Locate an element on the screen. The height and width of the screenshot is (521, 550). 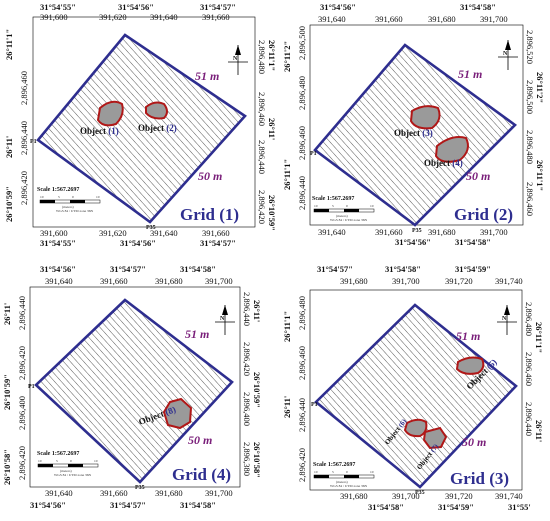
right-utm-label: 2,896,420 is located at coordinates (262, 207).